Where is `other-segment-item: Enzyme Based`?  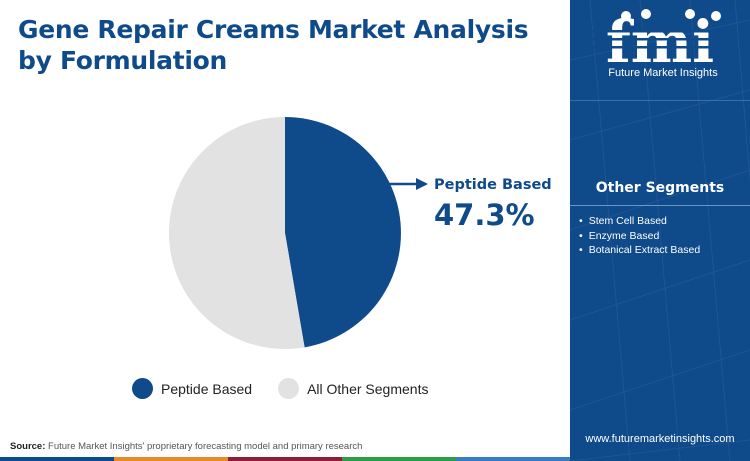 other-segment-item: Enzyme Based is located at coordinates (639, 236).